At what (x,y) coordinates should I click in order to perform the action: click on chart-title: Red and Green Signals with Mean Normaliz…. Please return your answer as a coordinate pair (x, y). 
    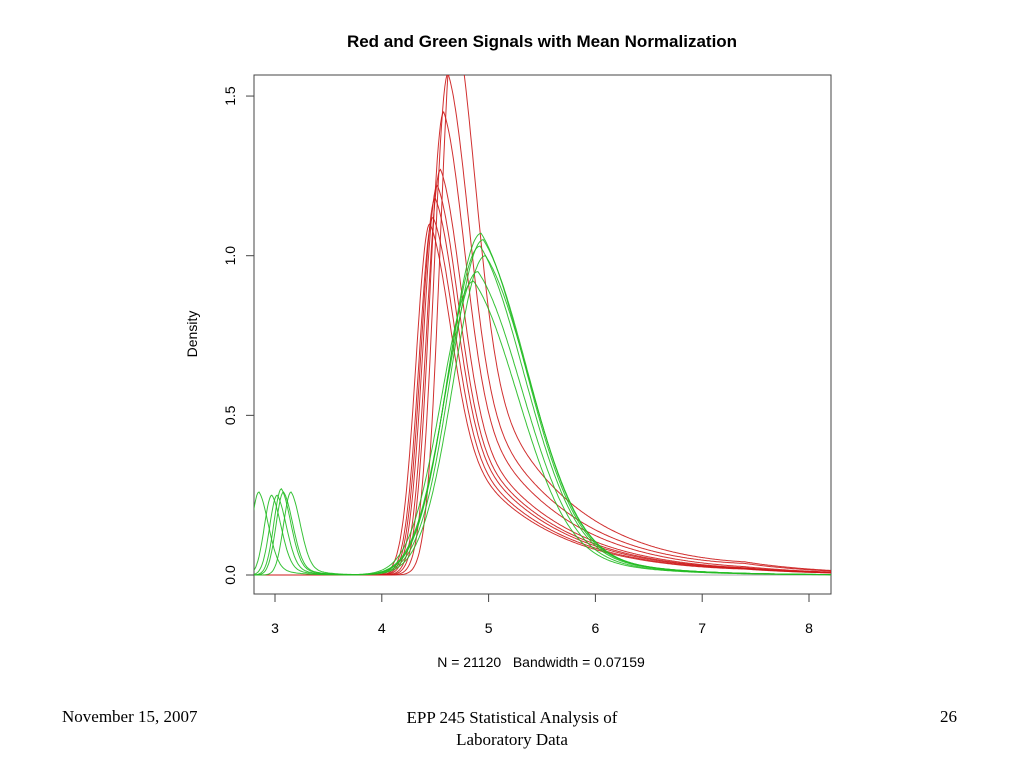
    Looking at the image, I should click on (542, 41).